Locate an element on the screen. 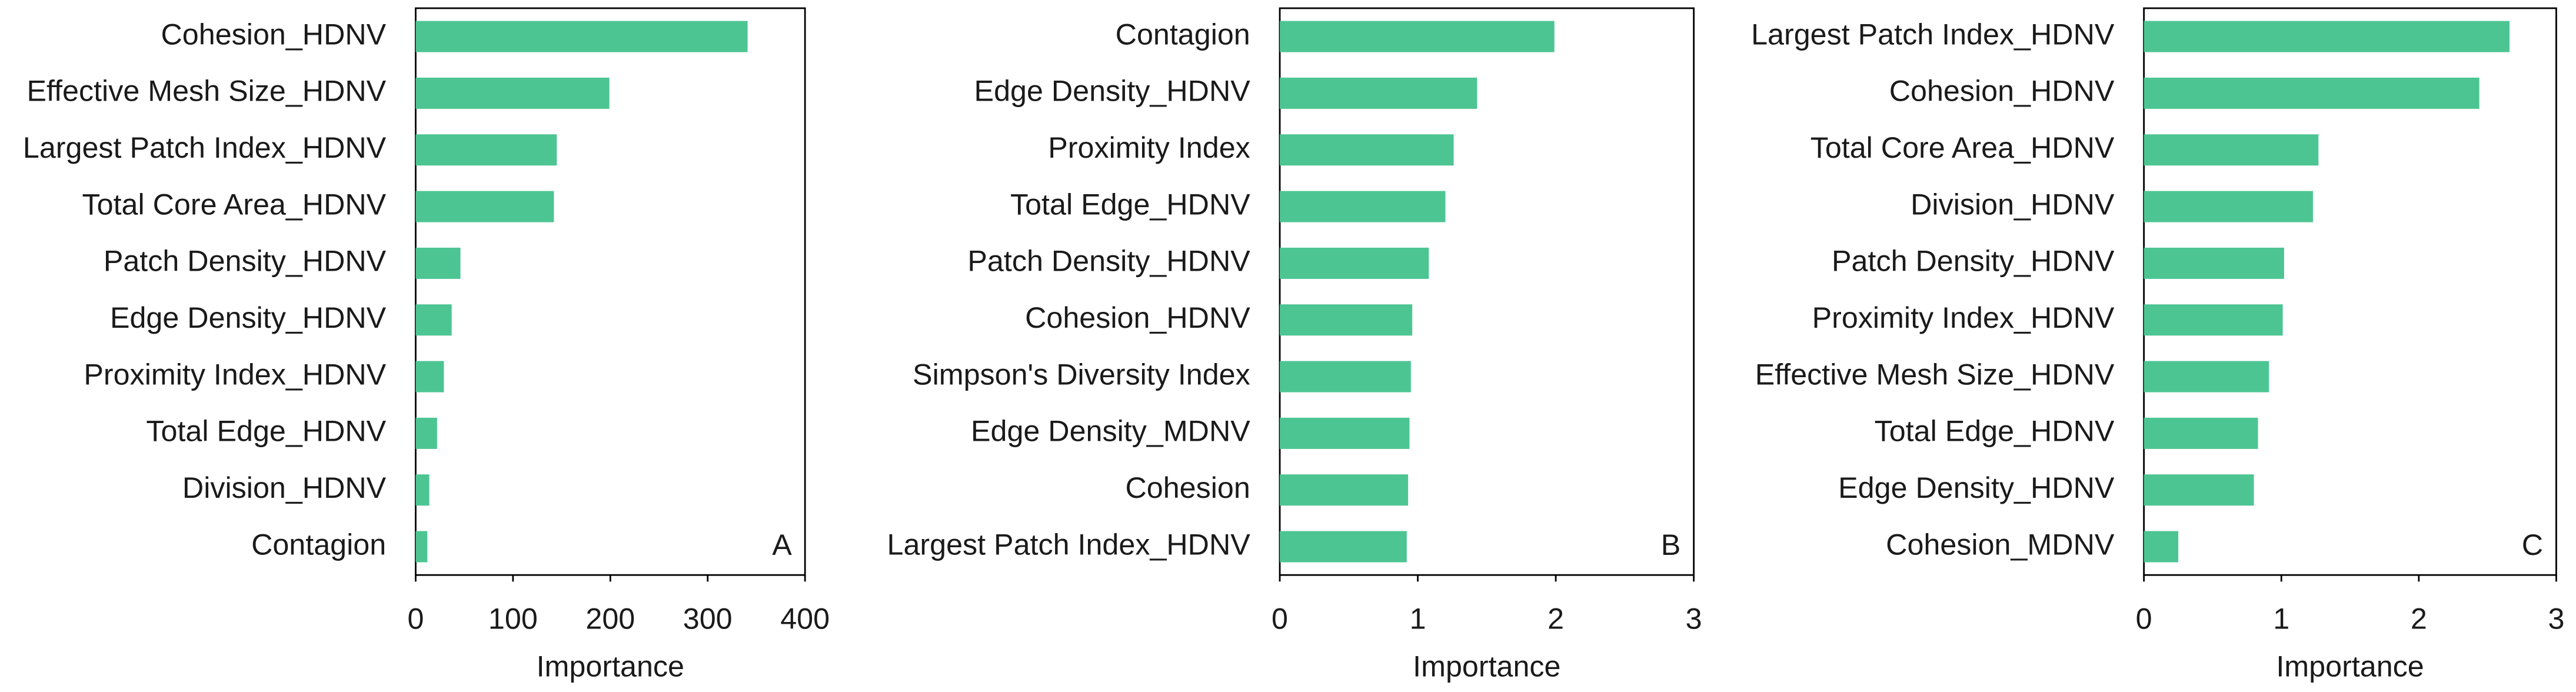  y-tick-label: Edge Density_MDNV is located at coordinates (1110, 431).